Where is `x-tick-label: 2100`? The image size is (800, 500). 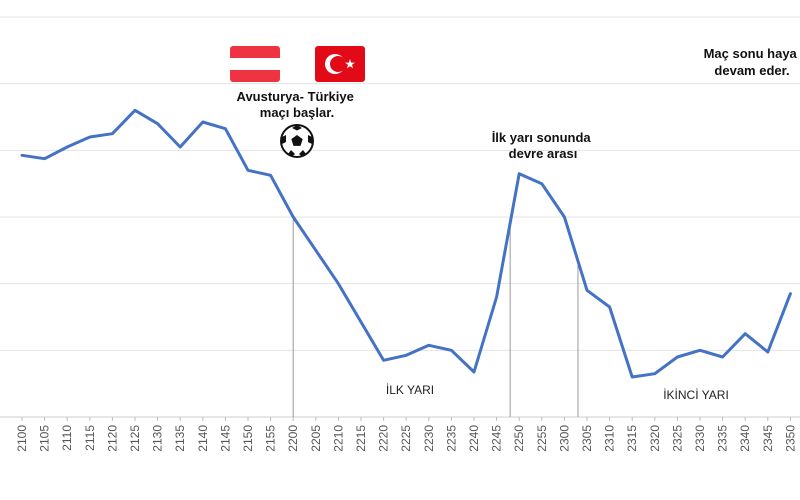 x-tick-label: 2100 is located at coordinates (22, 438).